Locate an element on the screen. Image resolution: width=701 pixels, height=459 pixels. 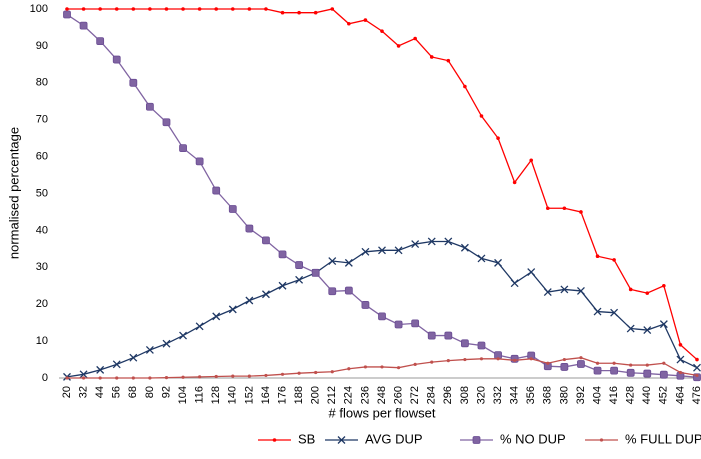
x-tick-label: 32 is located at coordinates (83, 392).